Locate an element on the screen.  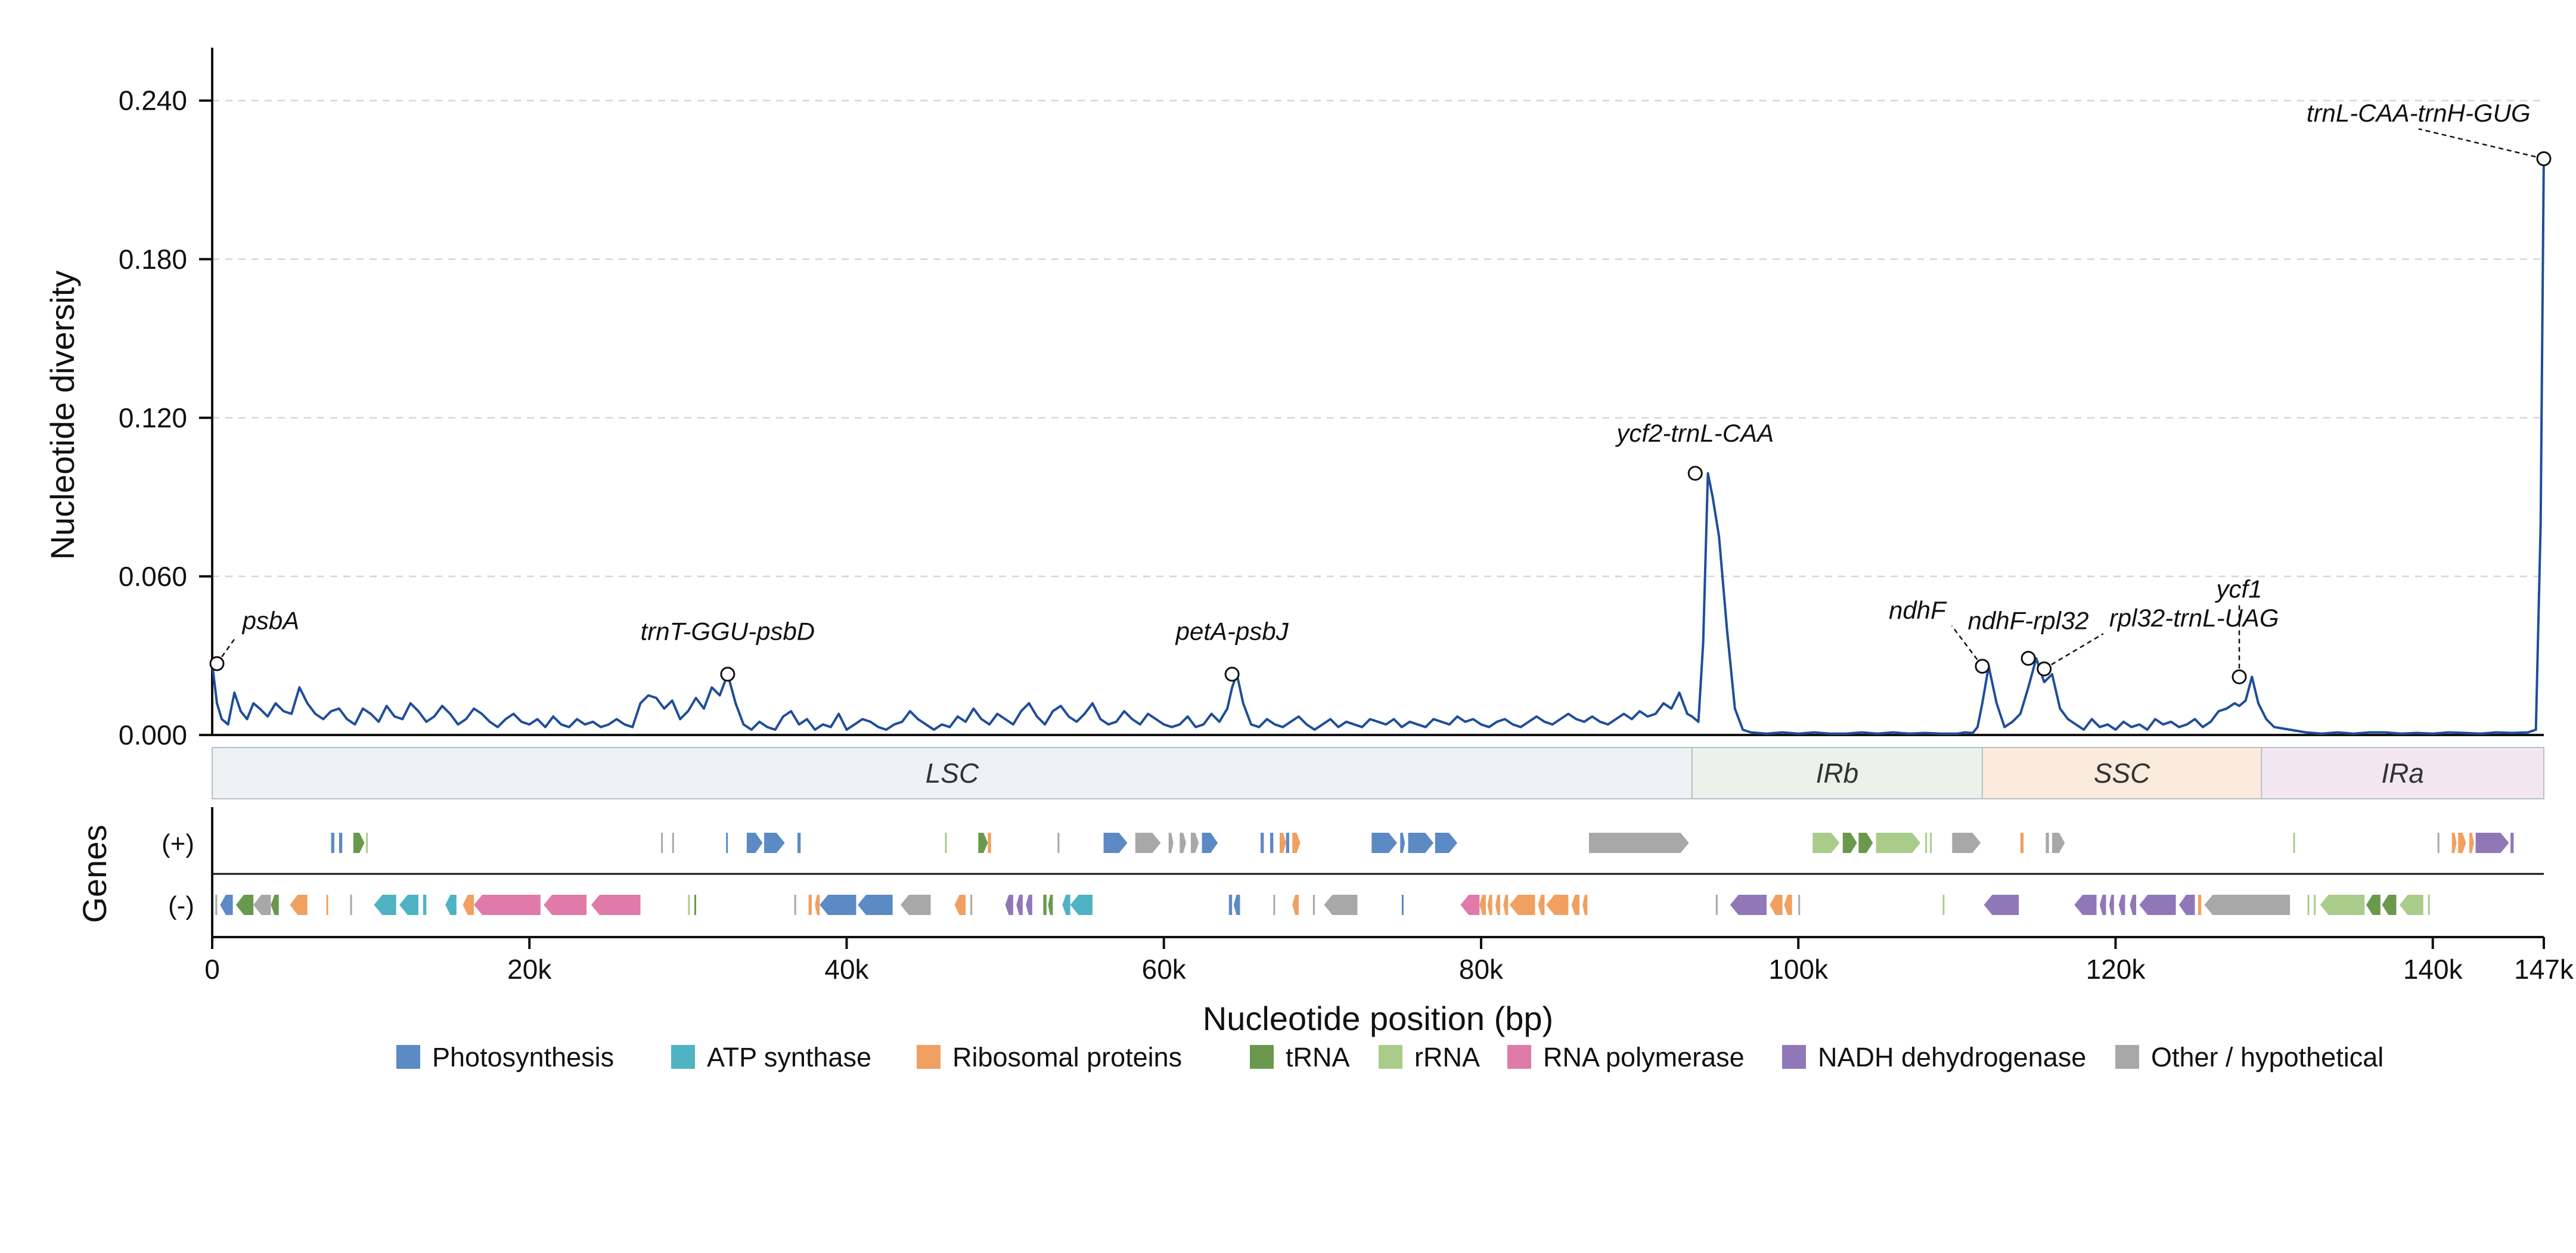
legend-label: Ribosomal proteins is located at coordinates (1067, 1057).